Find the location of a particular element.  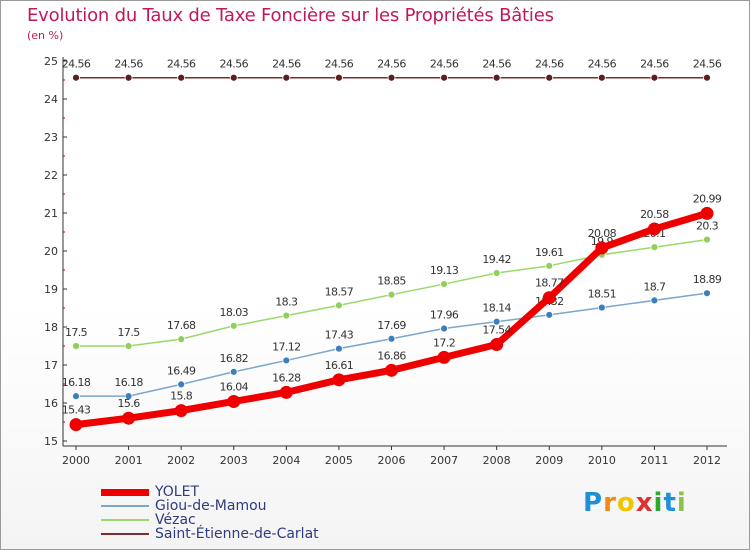

legend-item-giou-de-mamou: Giou-de-Mamou is located at coordinates (210, 506).